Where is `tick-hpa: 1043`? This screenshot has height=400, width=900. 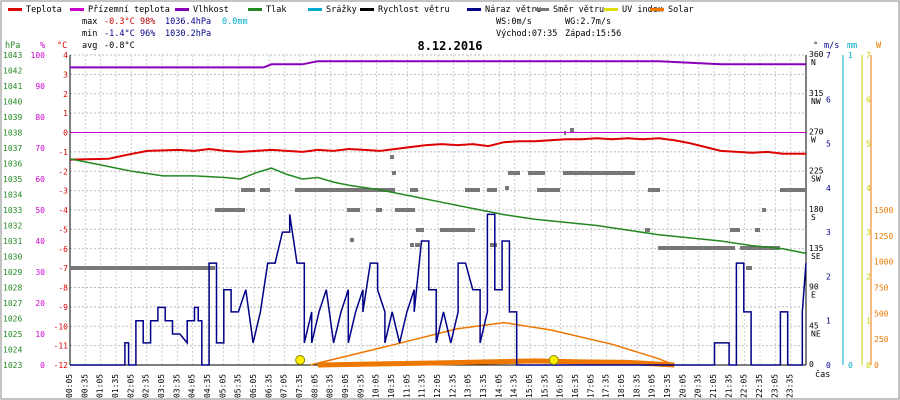 tick-hpa: 1043 is located at coordinates (12, 55).